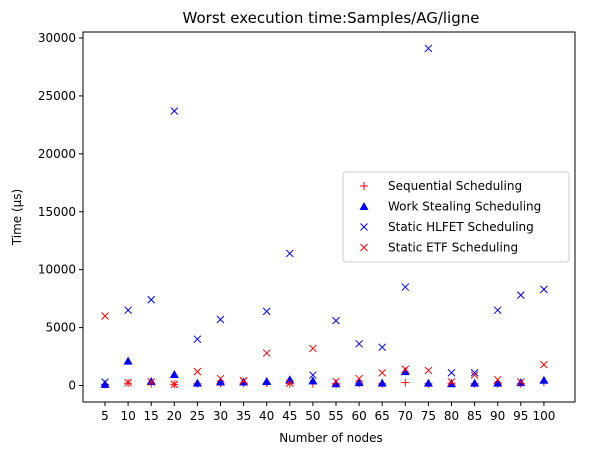 The width and height of the screenshot is (592, 455). Describe the element at coordinates (335, 416) in the screenshot. I see `x-tick-label: 55` at that location.